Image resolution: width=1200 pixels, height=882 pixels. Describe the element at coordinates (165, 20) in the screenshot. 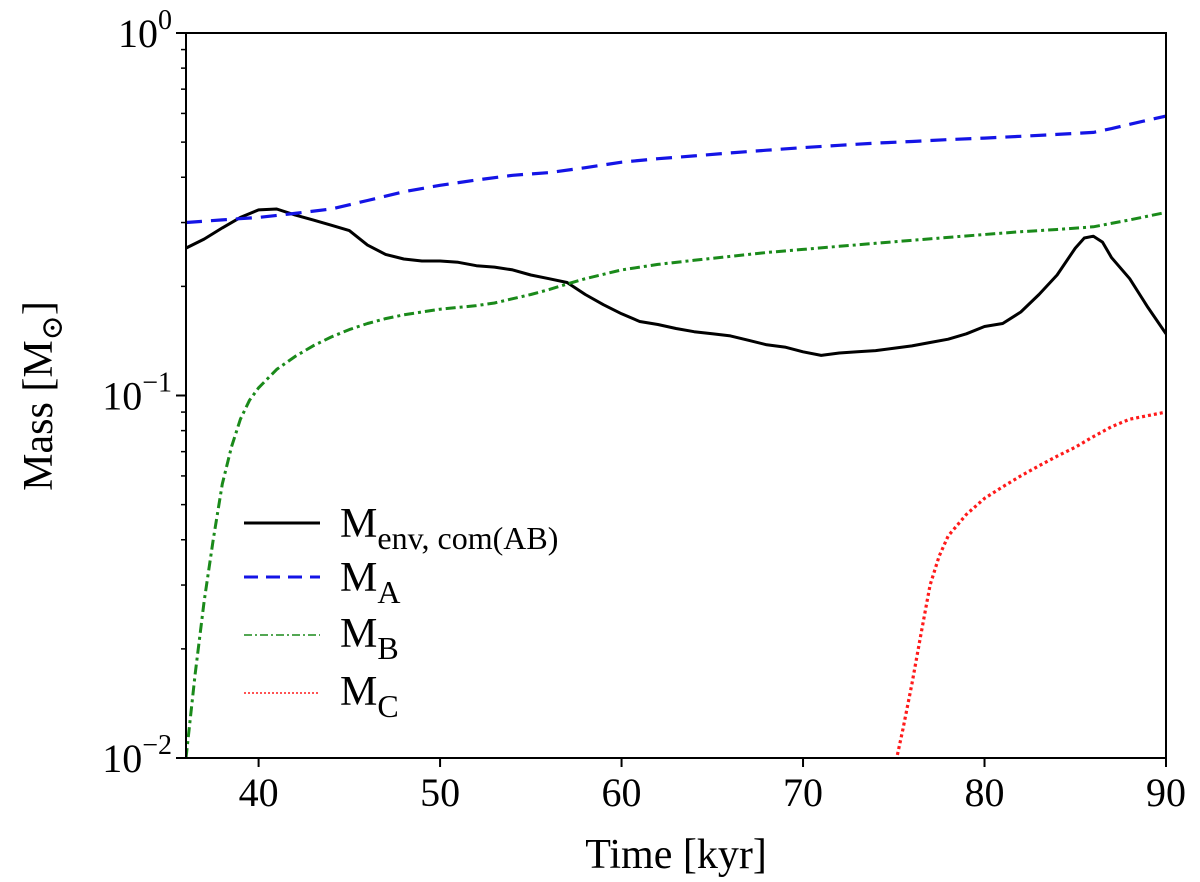

I see `y-tick-label-exp: 0` at that location.